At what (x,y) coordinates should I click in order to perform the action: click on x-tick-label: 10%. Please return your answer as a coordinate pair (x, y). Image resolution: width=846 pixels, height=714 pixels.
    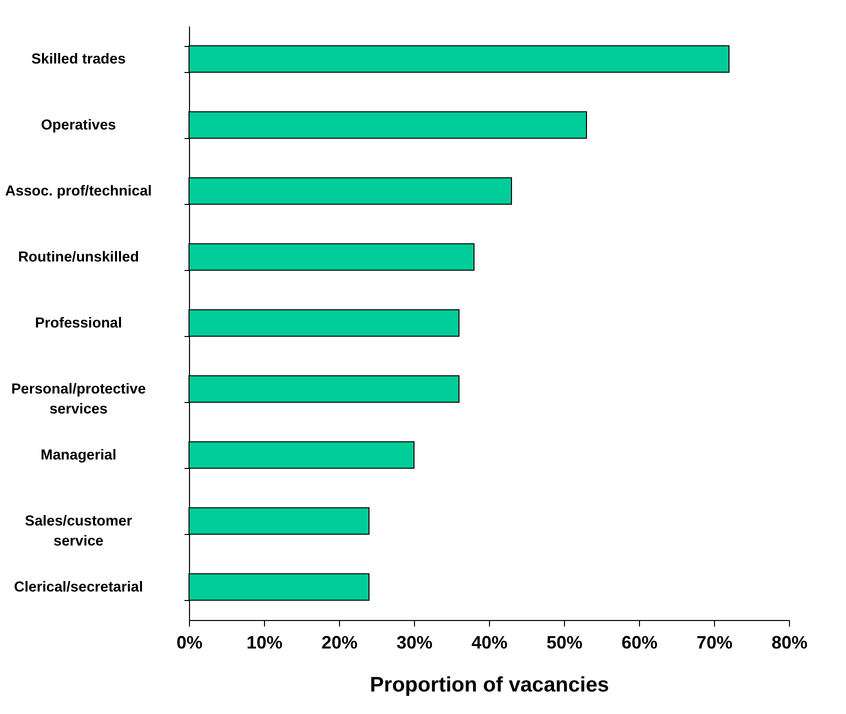
    Looking at the image, I should click on (264, 642).